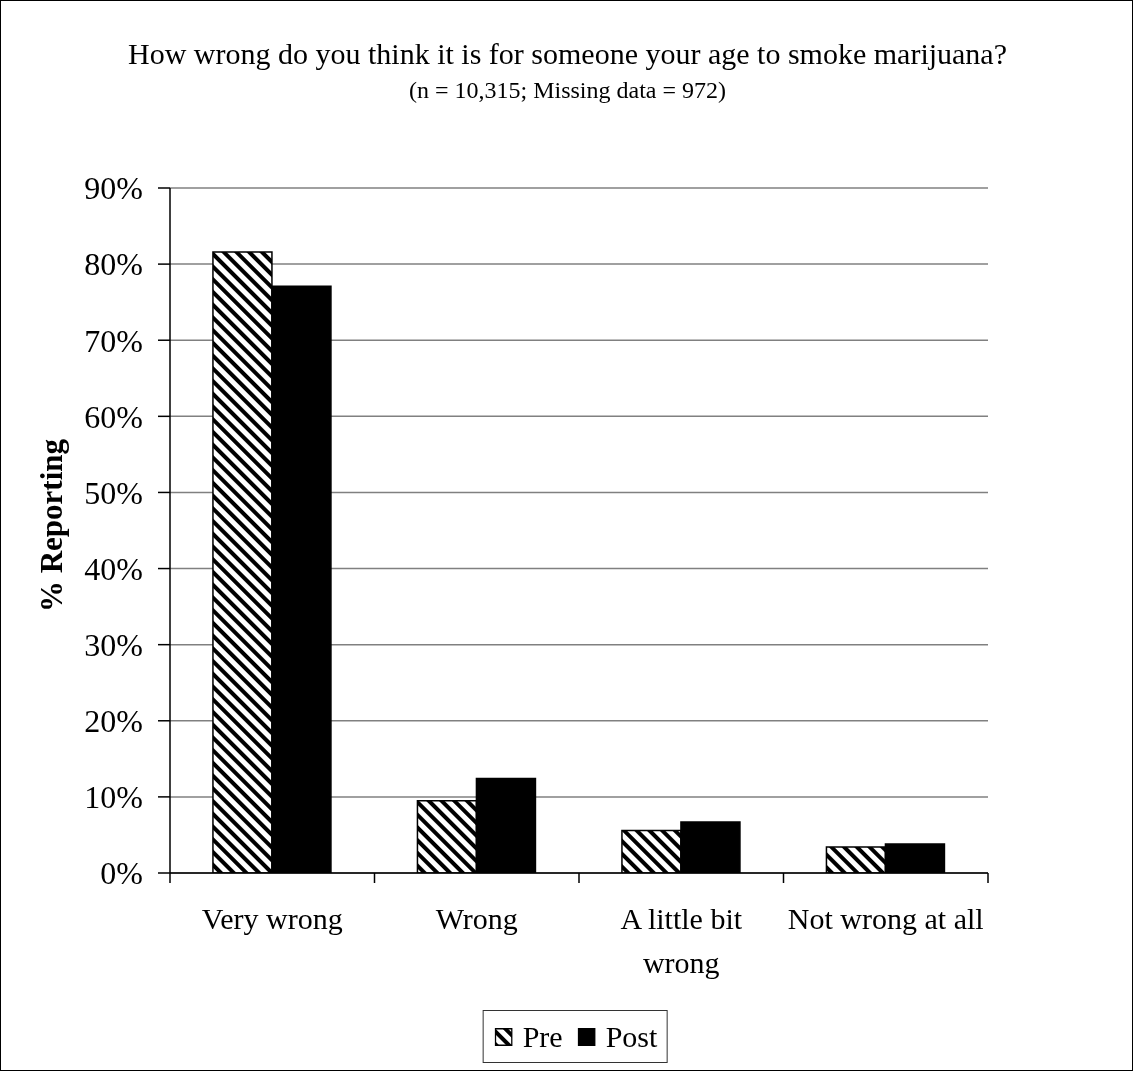  Describe the element at coordinates (113, 416) in the screenshot. I see `y-tick-label: 60%` at that location.